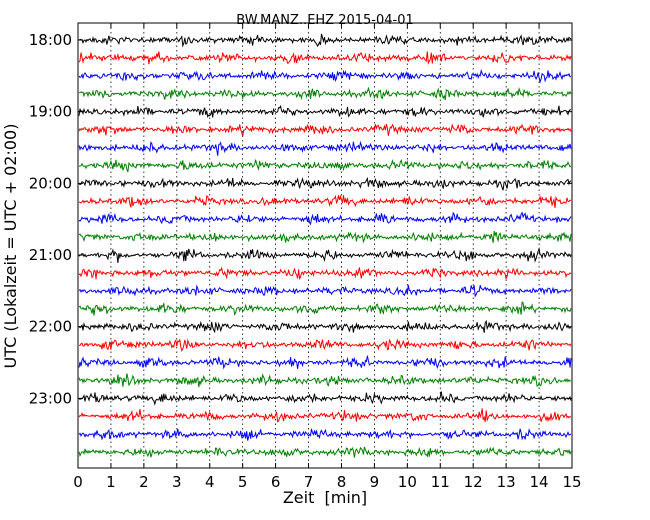  What do you see at coordinates (50, 183) in the screenshot?
I see `y-tick-label: 20:00` at bounding box center [50, 183].